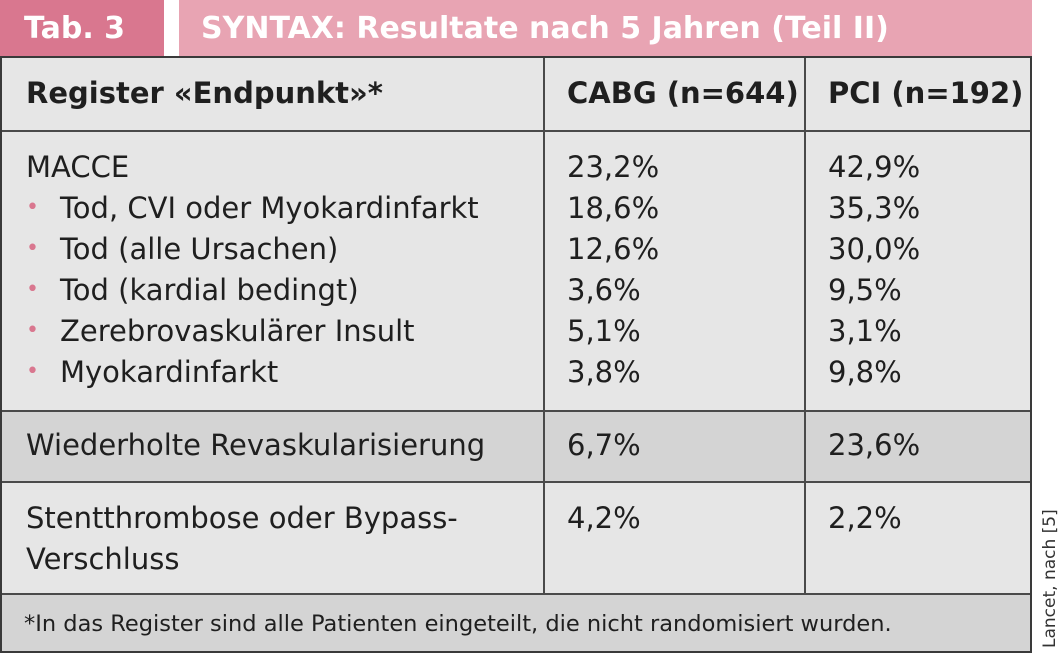 The image size is (1064, 653). What do you see at coordinates (604, 290) in the screenshot?
I see `item-cabg: 3,6%` at bounding box center [604, 290].